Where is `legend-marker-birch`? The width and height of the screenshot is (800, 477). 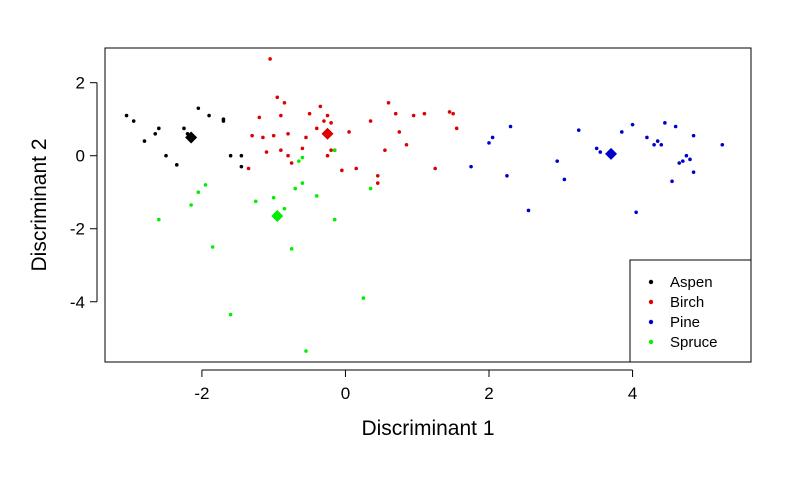
legend-marker-birch is located at coordinates (651, 302).